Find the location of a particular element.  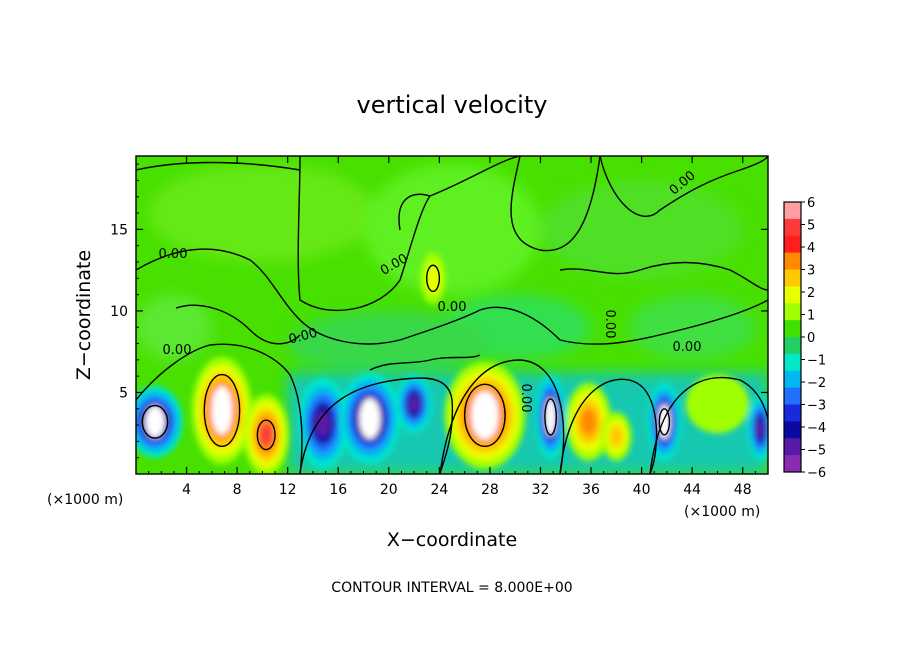

colorbar-tick-label: 2 is located at coordinates (811, 293).